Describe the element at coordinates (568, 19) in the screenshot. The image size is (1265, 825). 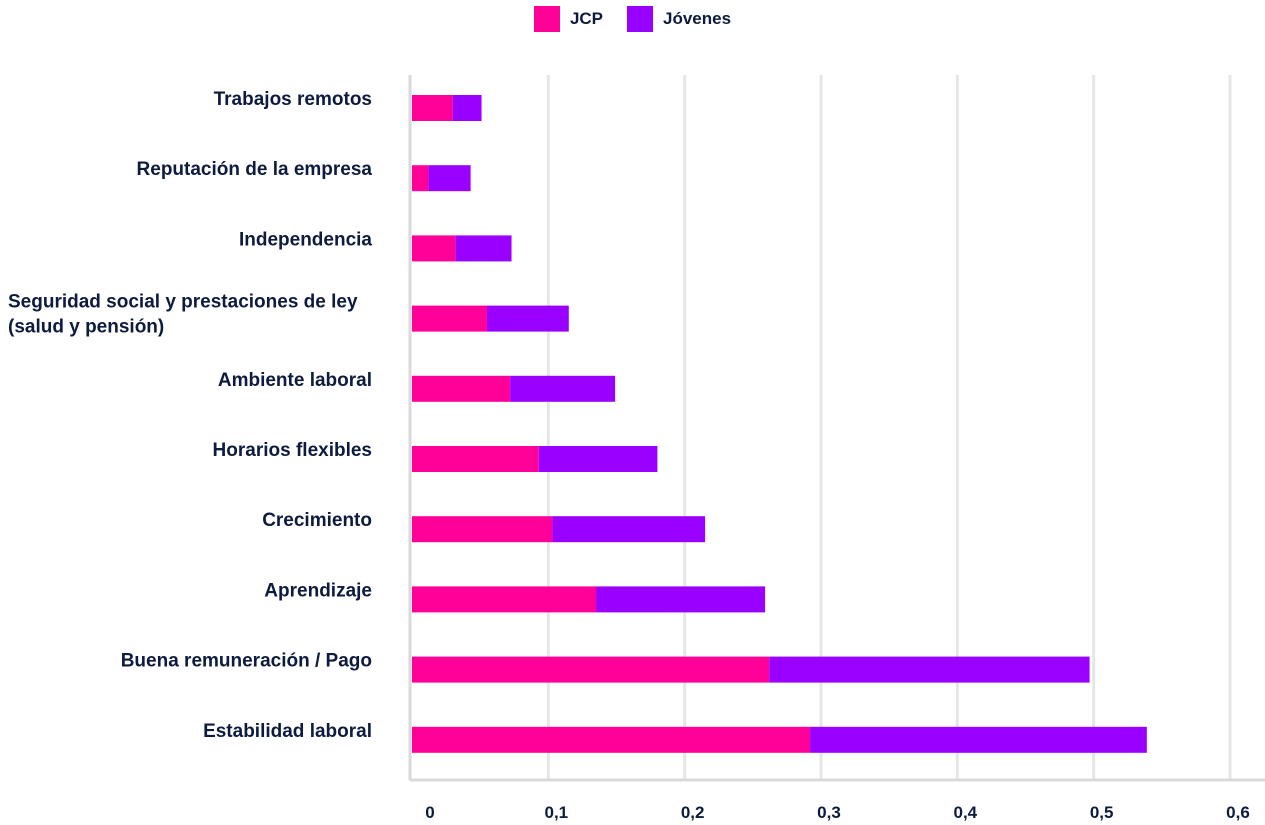
I see `legend-item-jcp: JCP` at that location.